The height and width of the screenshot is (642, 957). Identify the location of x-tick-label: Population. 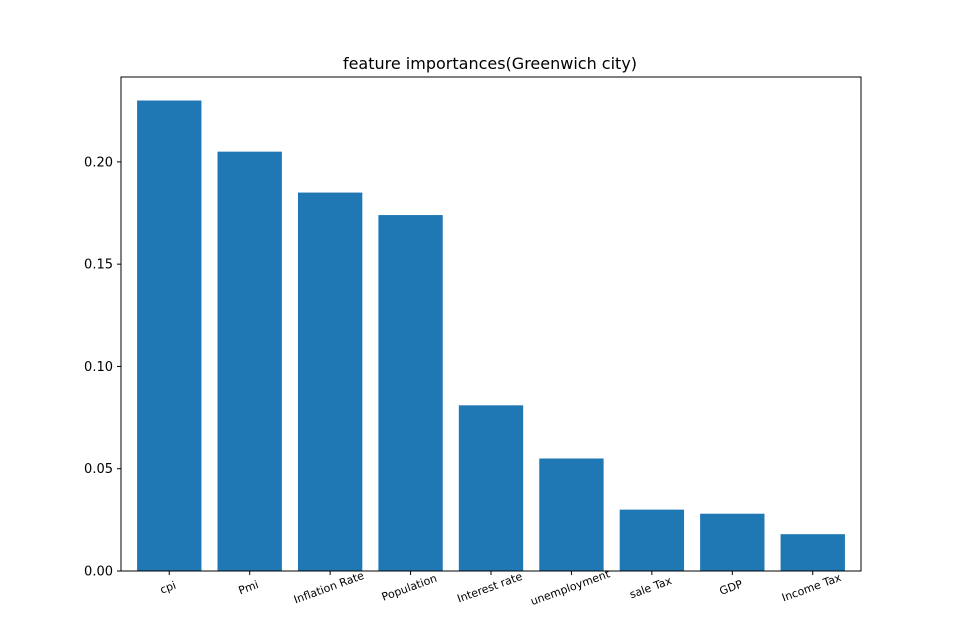
(409, 588).